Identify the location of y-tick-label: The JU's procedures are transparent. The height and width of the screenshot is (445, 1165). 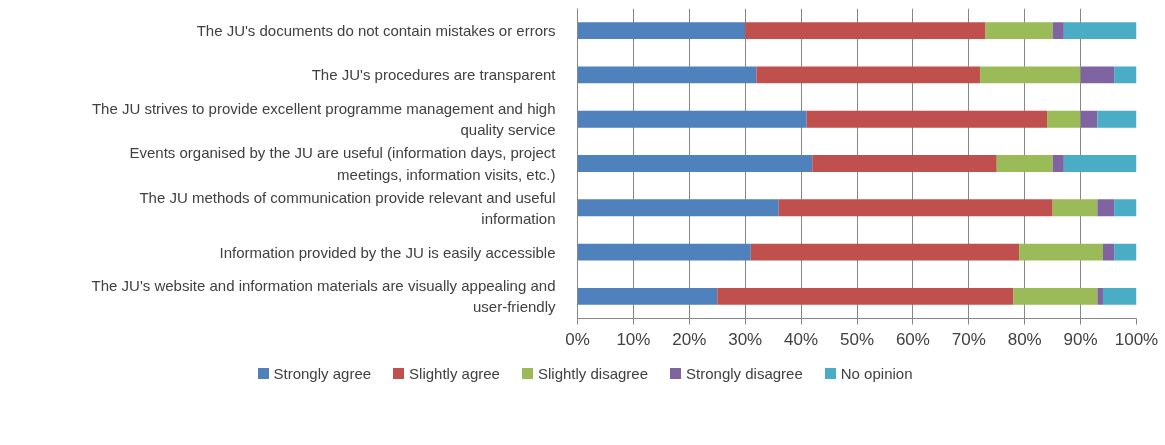
(434, 75).